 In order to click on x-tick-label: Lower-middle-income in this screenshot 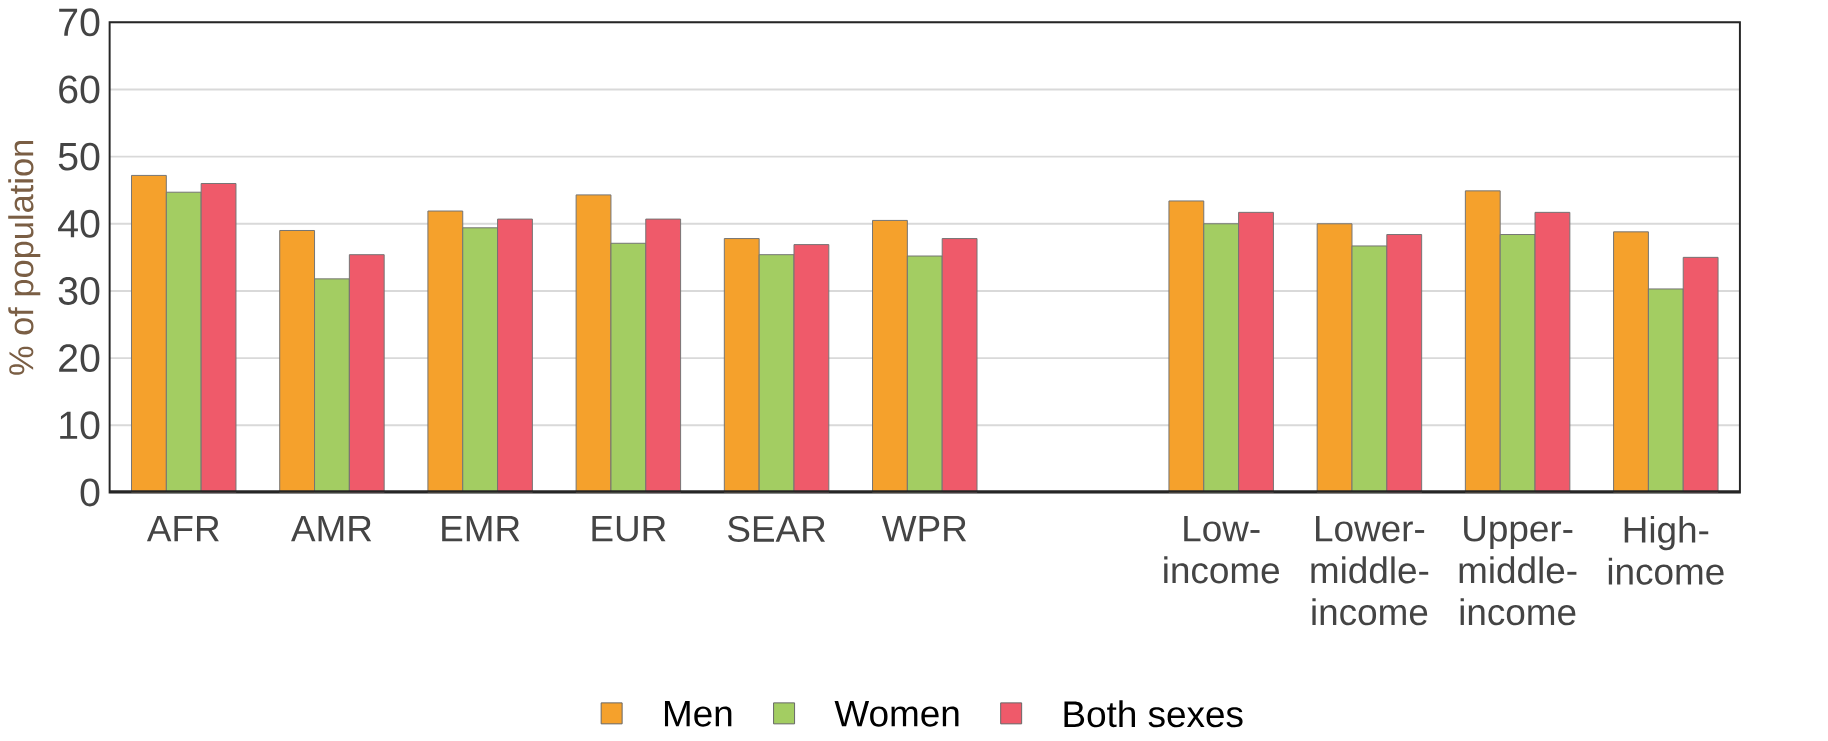, I will do `click(1370, 571)`.